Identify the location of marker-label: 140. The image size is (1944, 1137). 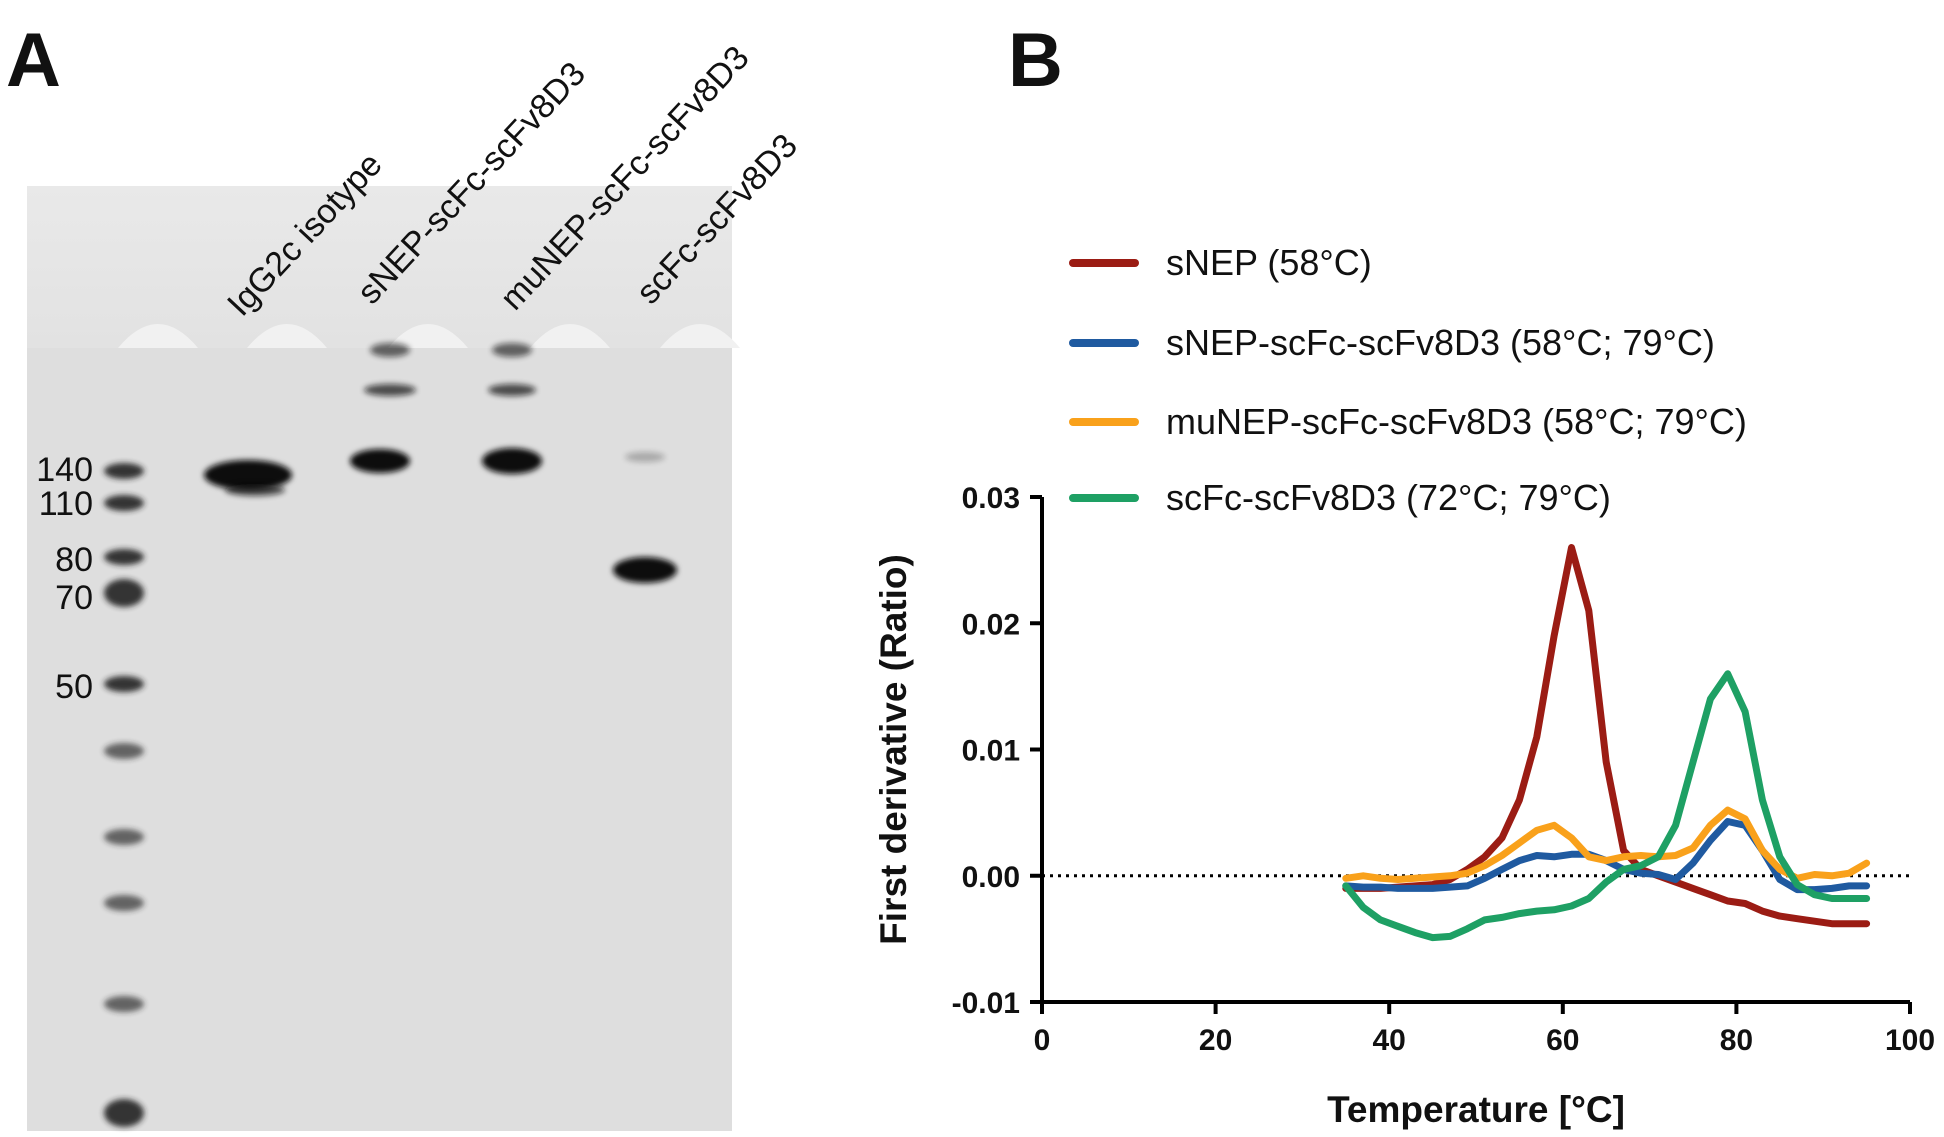
(64, 470).